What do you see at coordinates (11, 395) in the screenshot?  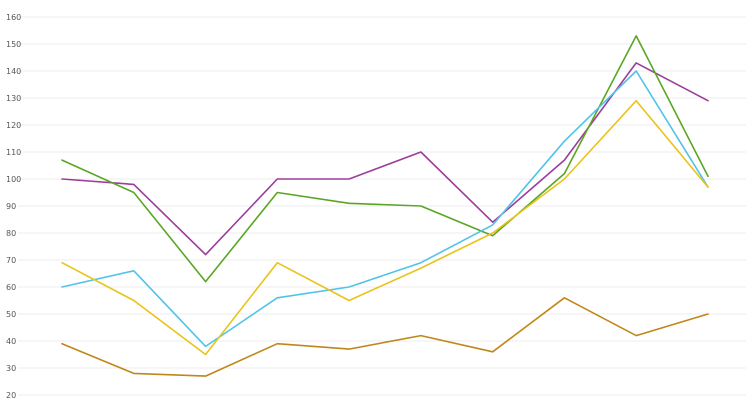 I see `y-tick-label: 20` at bounding box center [11, 395].